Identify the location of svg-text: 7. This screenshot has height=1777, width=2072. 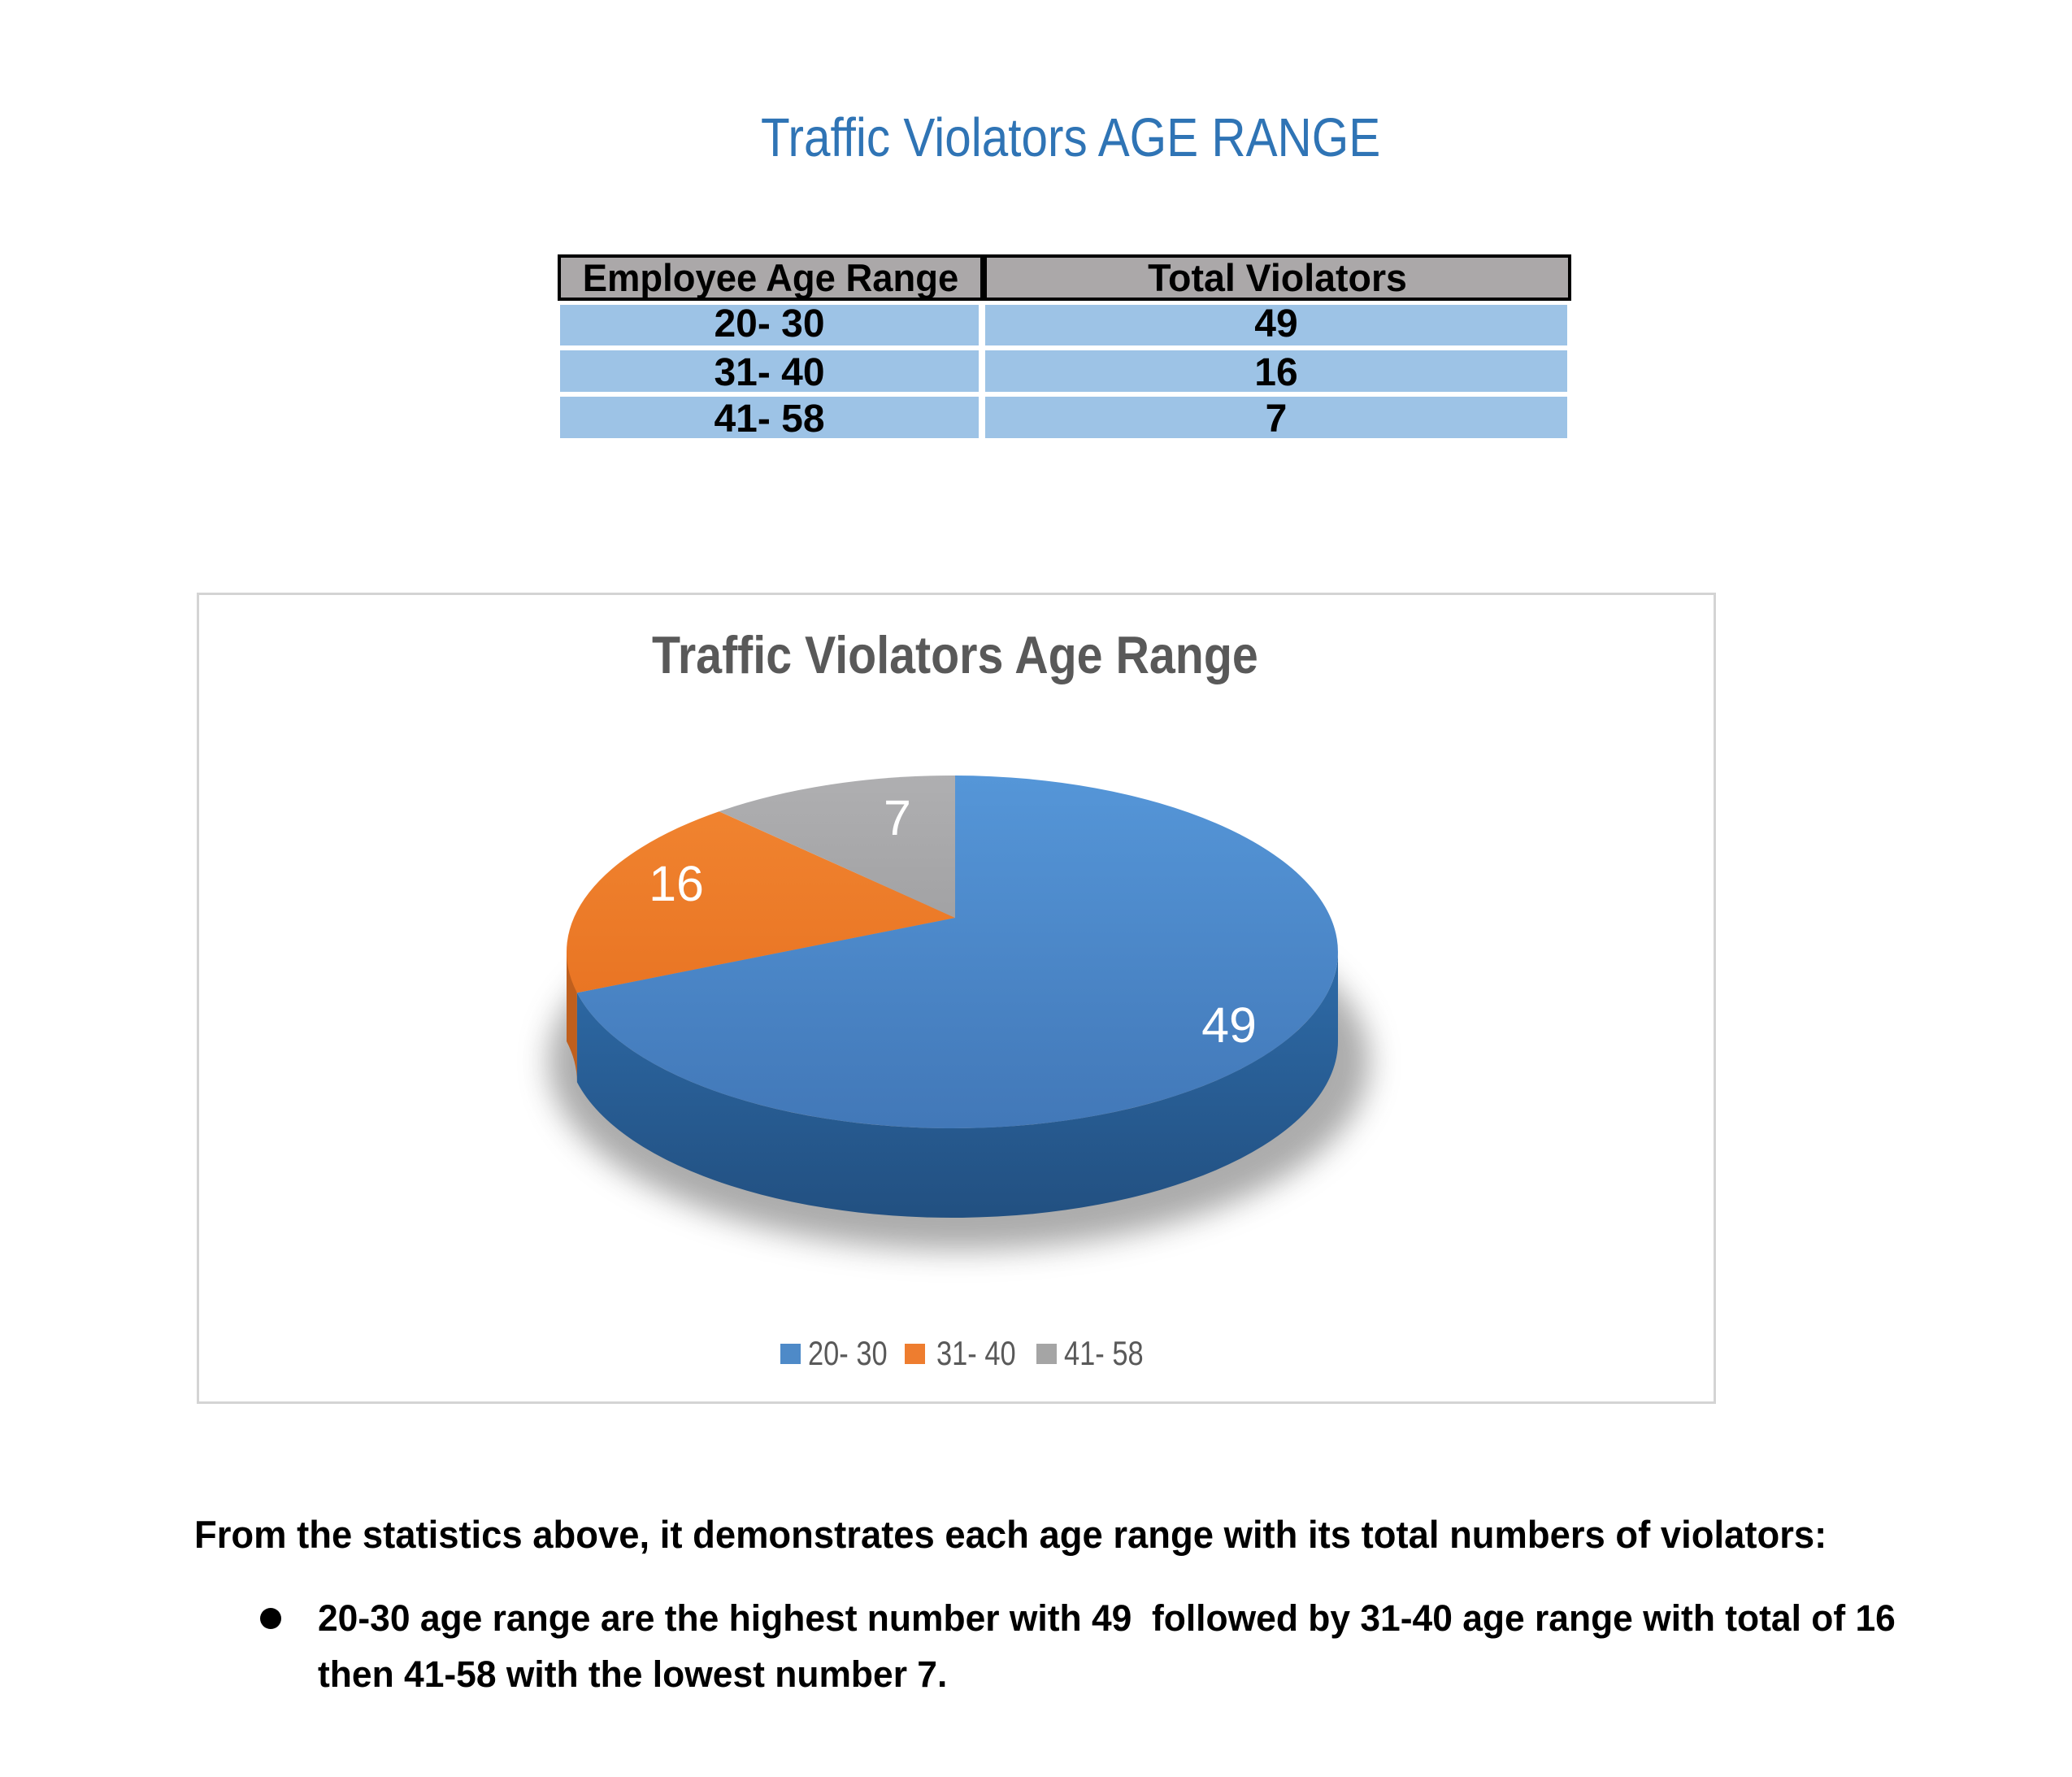
(897, 817).